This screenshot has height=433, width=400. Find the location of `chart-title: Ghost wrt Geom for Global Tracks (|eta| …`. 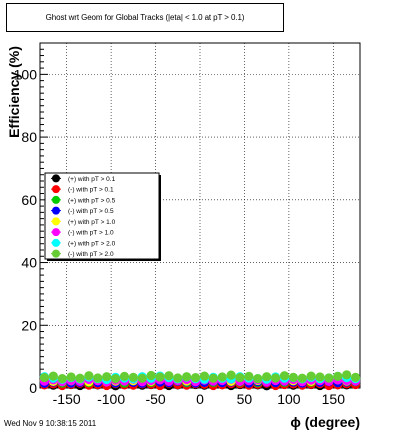

chart-title: Ghost wrt Geom for Global Tracks (|eta| … is located at coordinates (145, 17).